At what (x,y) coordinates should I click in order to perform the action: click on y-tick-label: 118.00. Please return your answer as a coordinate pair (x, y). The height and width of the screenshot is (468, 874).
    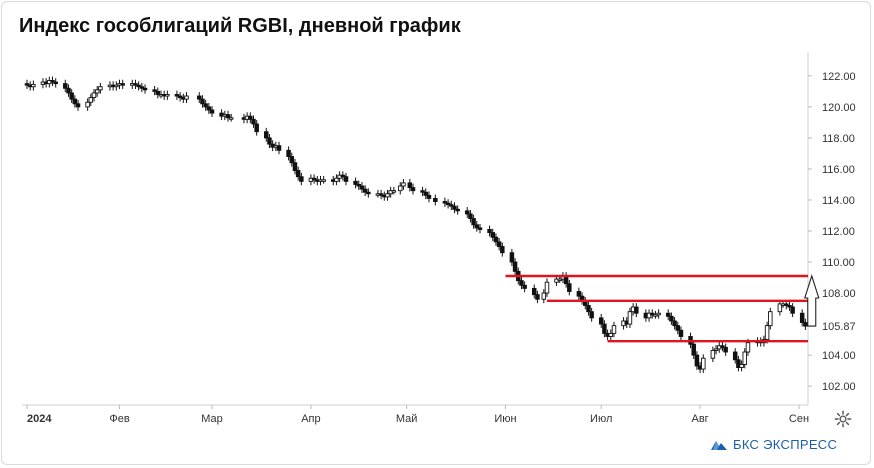
    Looking at the image, I should click on (838, 139).